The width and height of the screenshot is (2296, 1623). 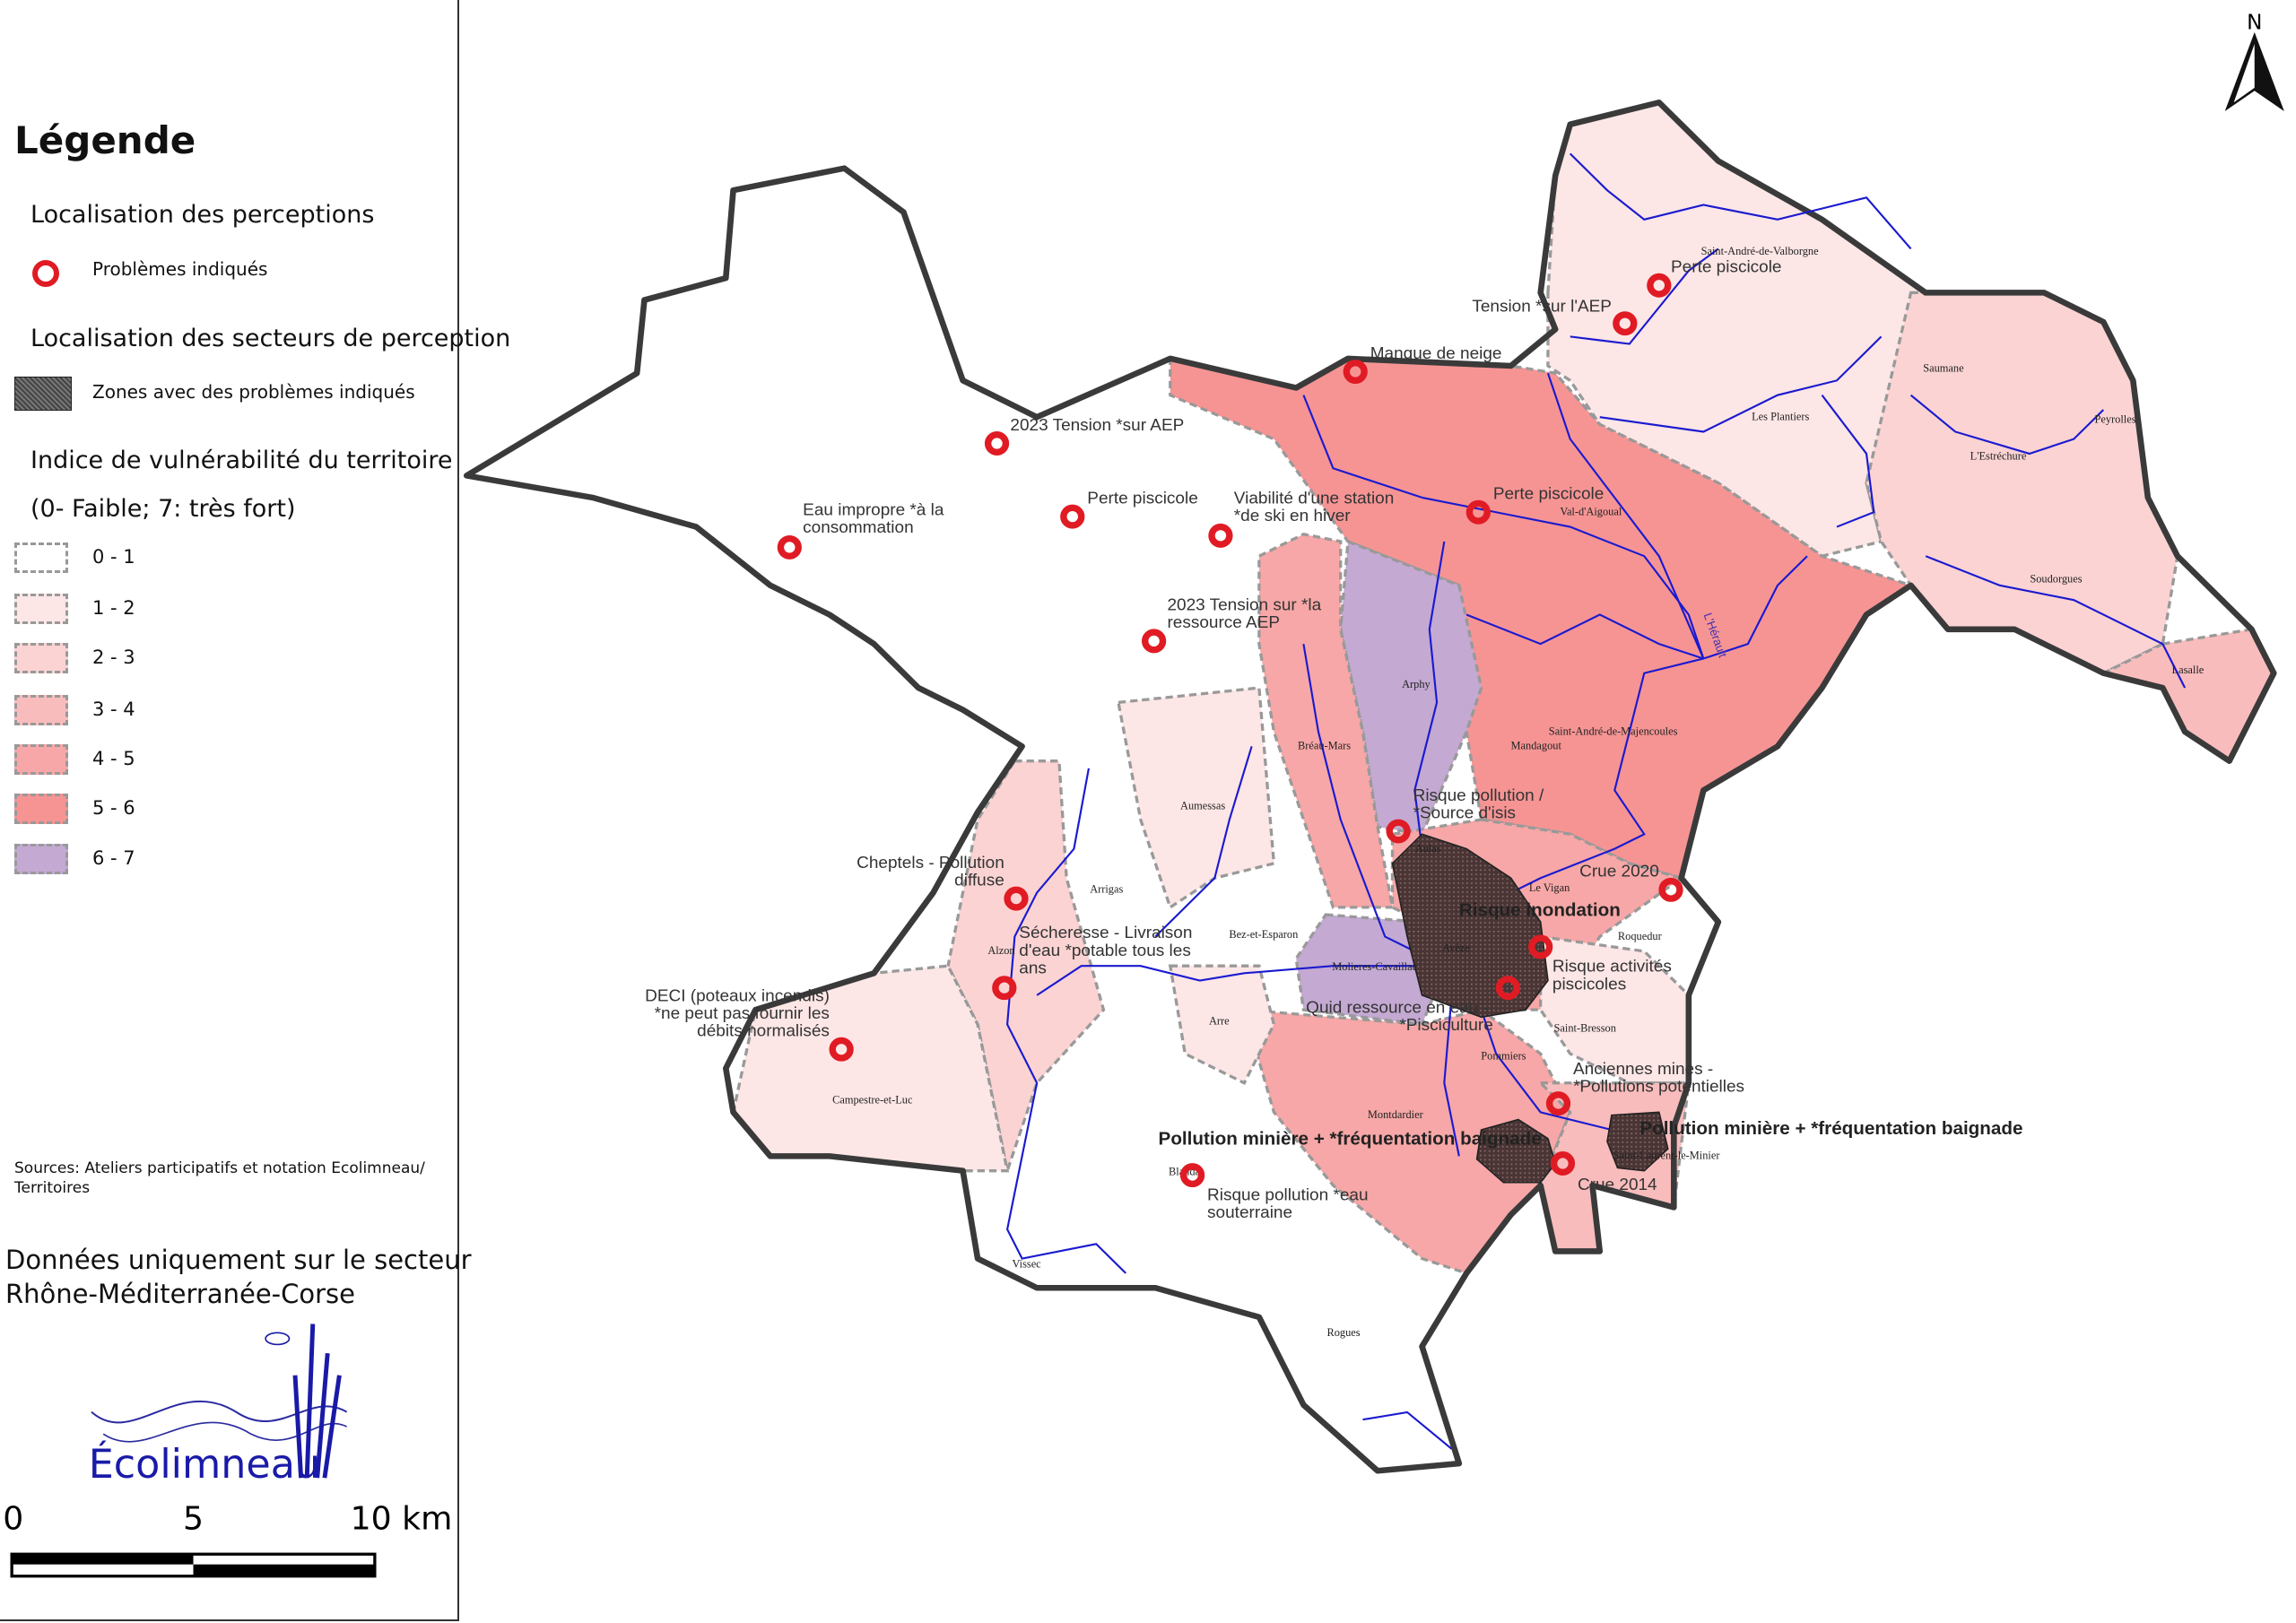 What do you see at coordinates (1456, 948) in the screenshot?
I see `commune-label: Avèze` at bounding box center [1456, 948].